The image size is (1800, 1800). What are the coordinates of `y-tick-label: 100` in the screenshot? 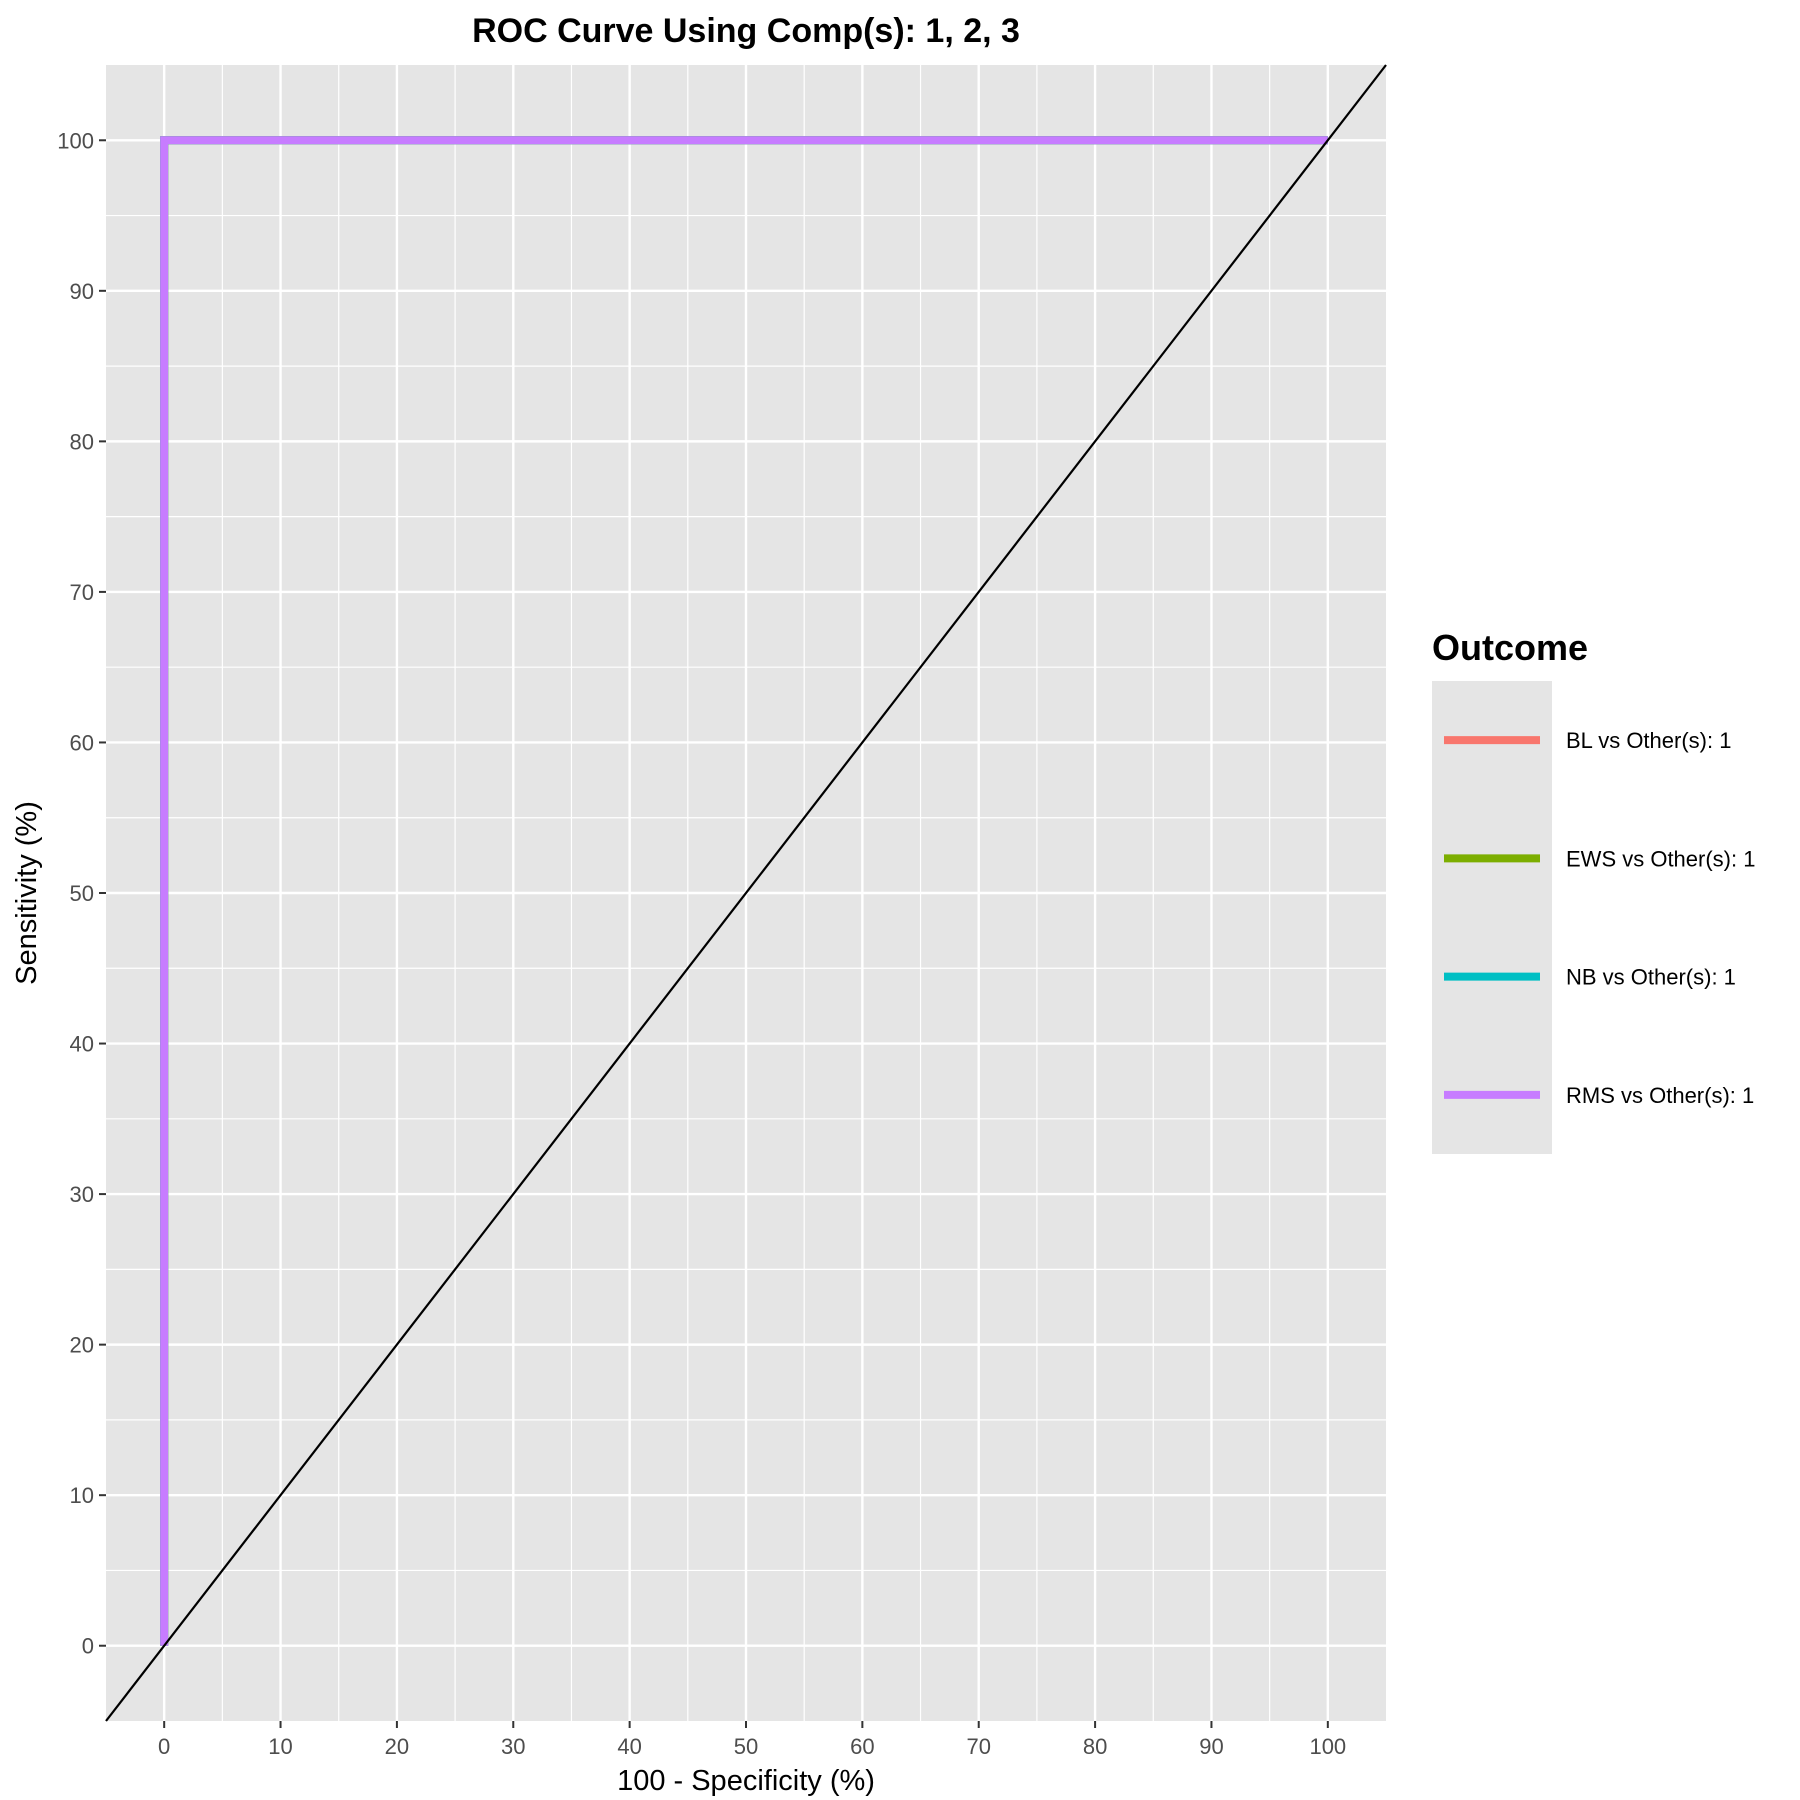 It's located at (75, 140).